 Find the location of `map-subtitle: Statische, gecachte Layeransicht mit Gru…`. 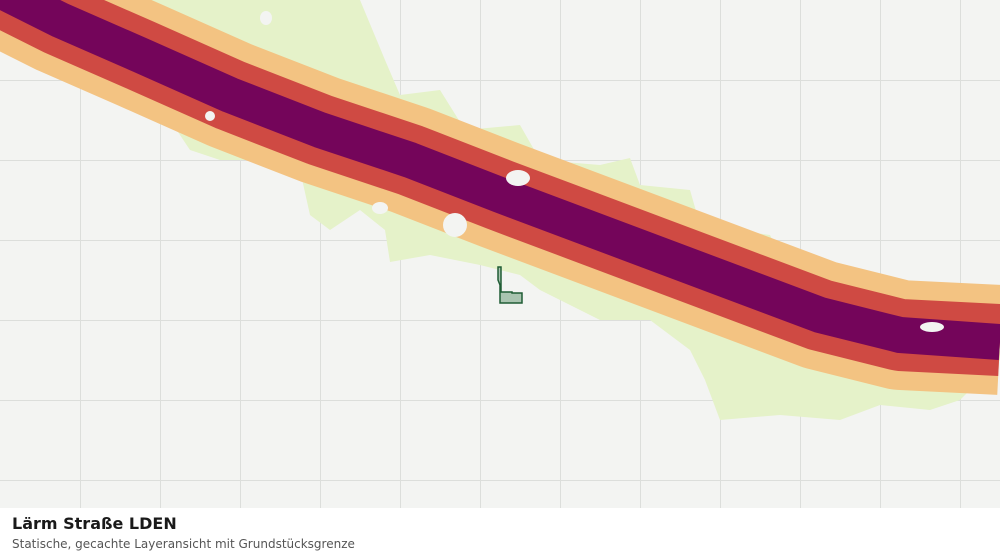

map-subtitle: Statische, gecachte Layeransicht mit Gru… is located at coordinates (183, 544).